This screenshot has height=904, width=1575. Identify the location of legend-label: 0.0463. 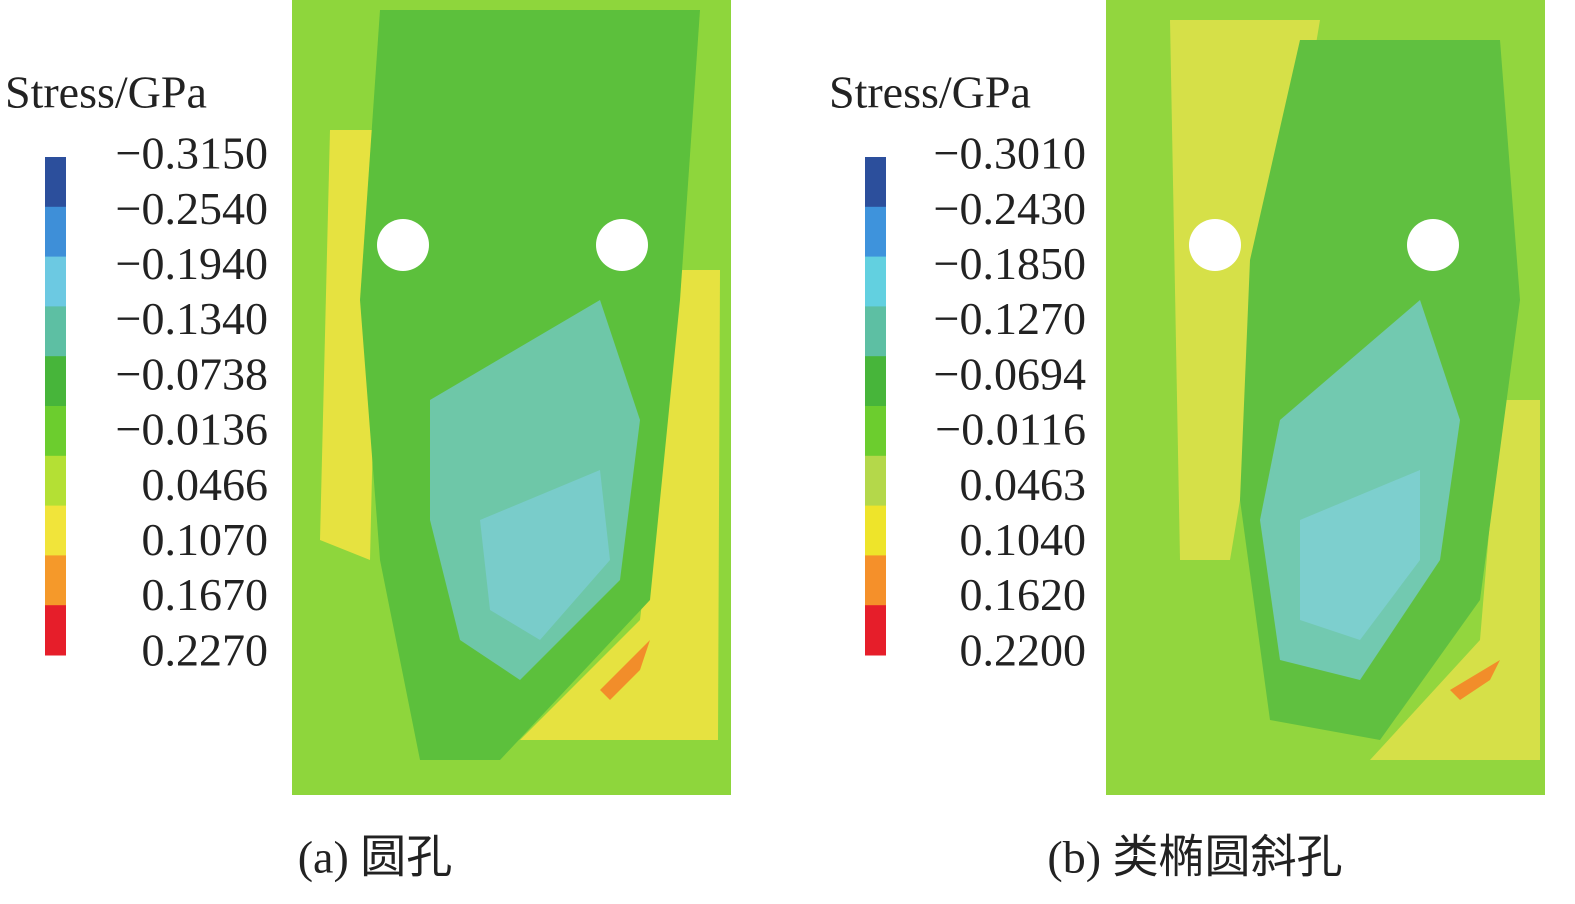
(1023, 484).